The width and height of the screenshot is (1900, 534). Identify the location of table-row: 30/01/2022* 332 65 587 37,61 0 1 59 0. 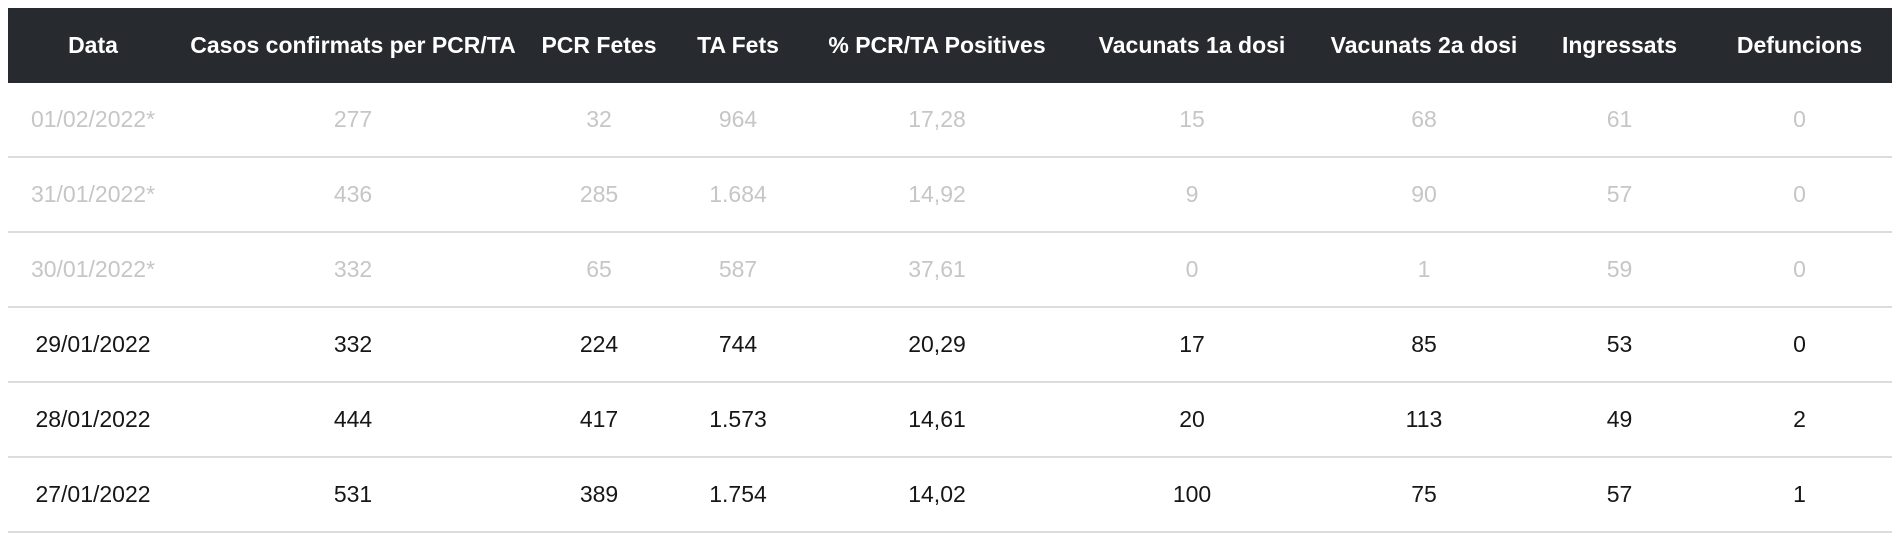
(950, 270).